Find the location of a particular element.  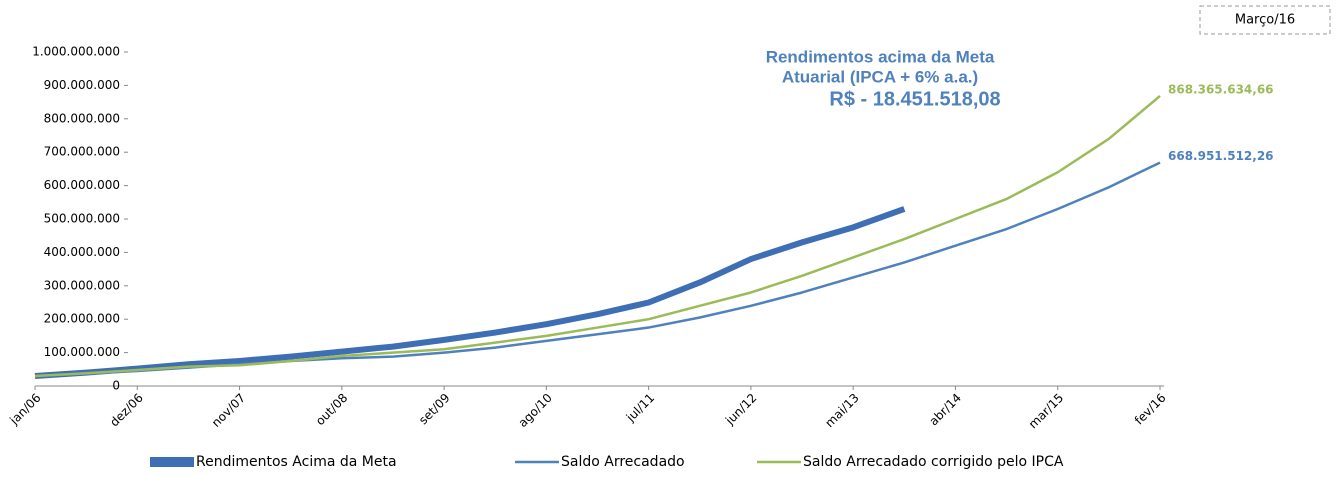

y-tick-label: 400.000.000 is located at coordinates (82, 252).